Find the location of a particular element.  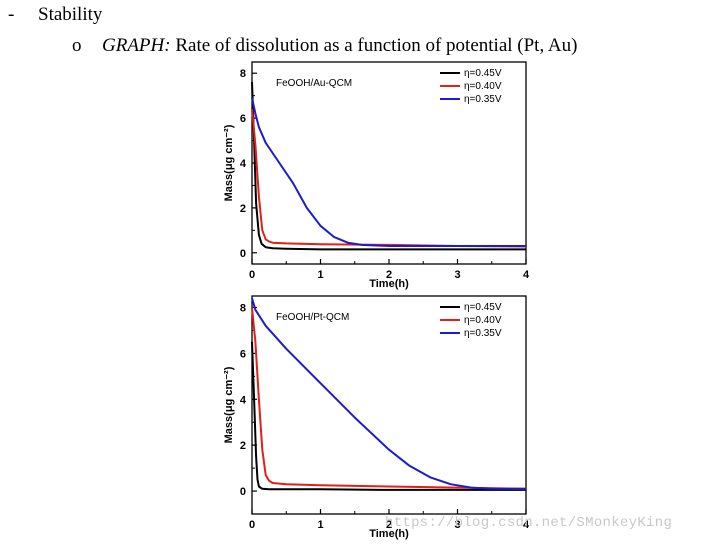

circle-bullet-symbol: o is located at coordinates (77, 45).